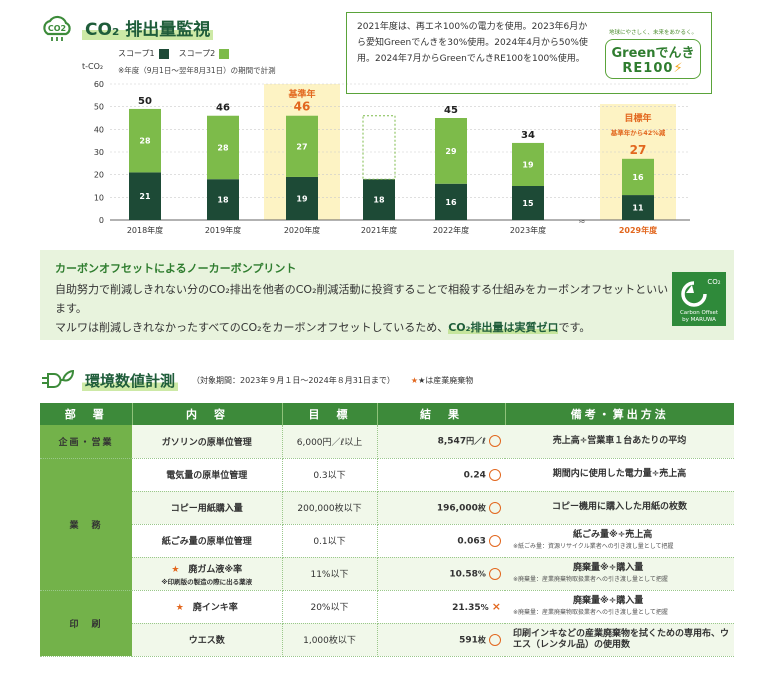  I want to click on x-tick-label: 2019年度, so click(223, 230).